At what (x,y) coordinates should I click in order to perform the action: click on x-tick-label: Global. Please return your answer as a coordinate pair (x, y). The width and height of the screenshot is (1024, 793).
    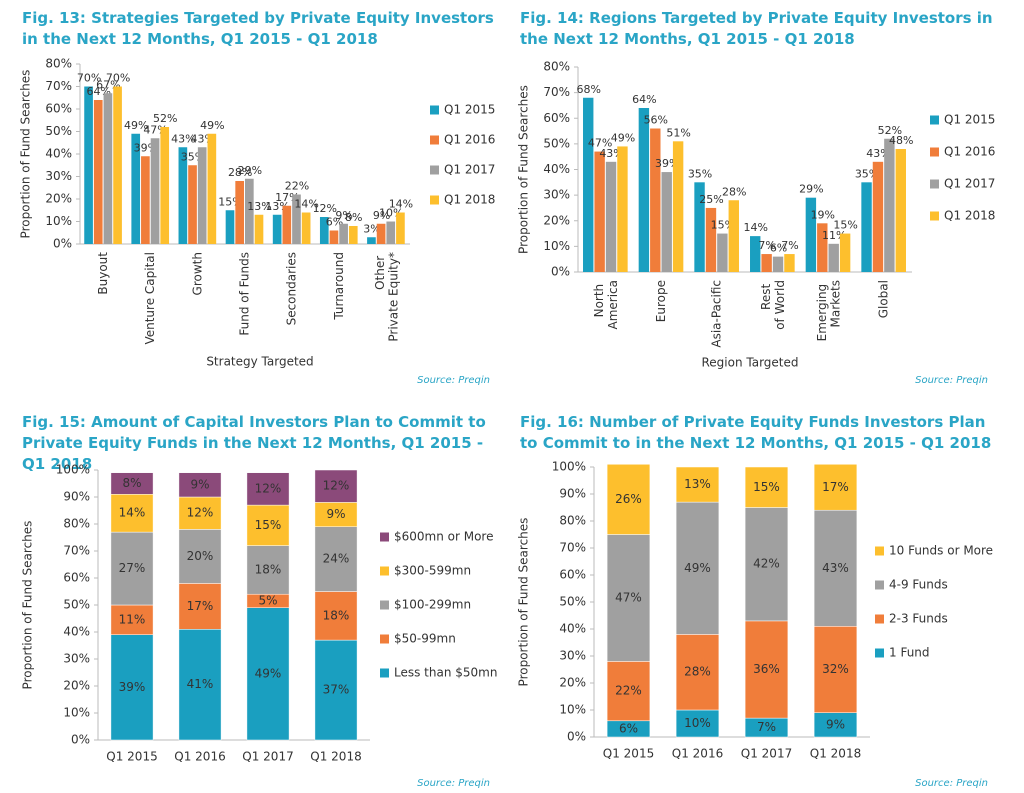
    Looking at the image, I should click on (884, 299).